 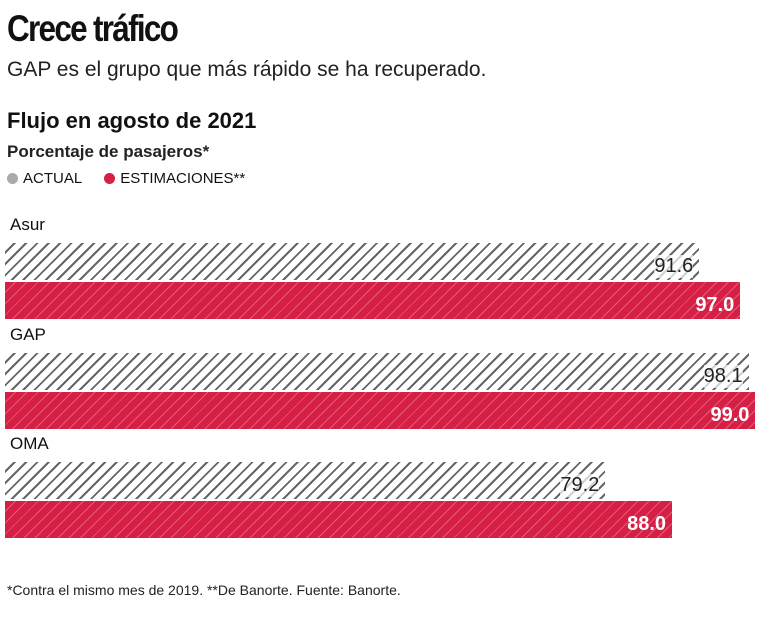 I want to click on legend-dot-actual, so click(x=12, y=178).